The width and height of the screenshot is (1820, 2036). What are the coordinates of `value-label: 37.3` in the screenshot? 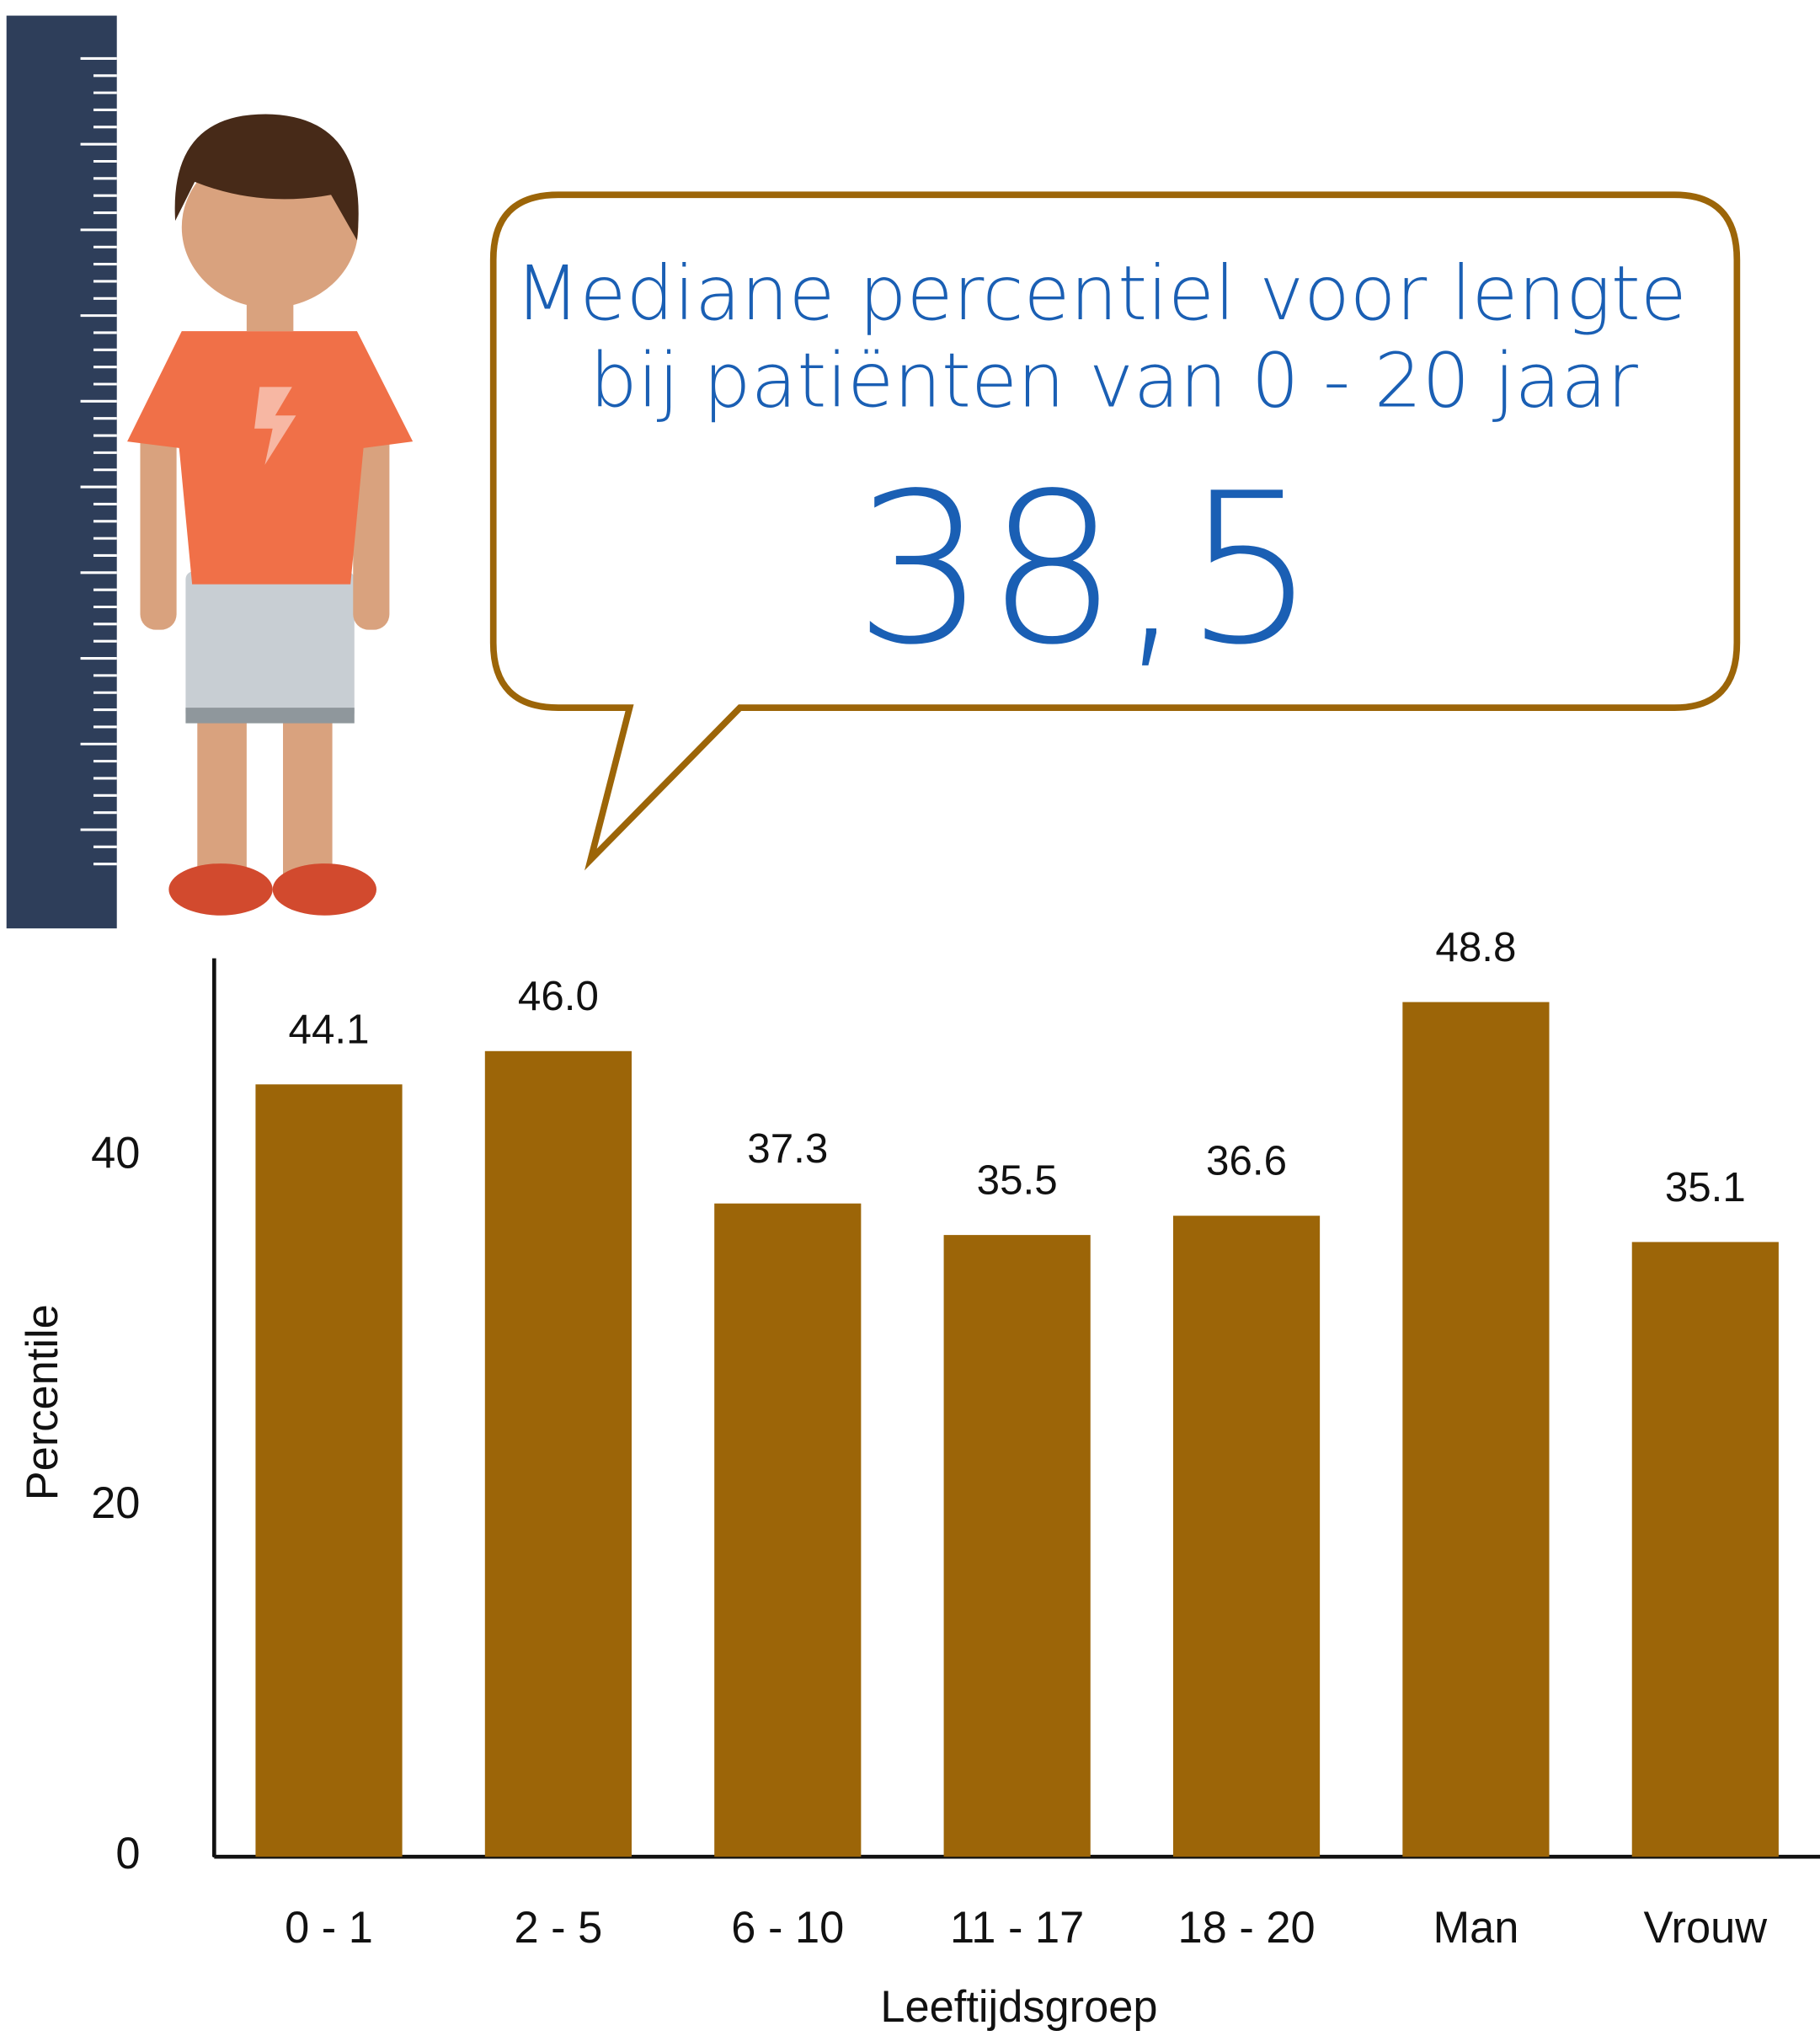 It's located at (787, 1148).